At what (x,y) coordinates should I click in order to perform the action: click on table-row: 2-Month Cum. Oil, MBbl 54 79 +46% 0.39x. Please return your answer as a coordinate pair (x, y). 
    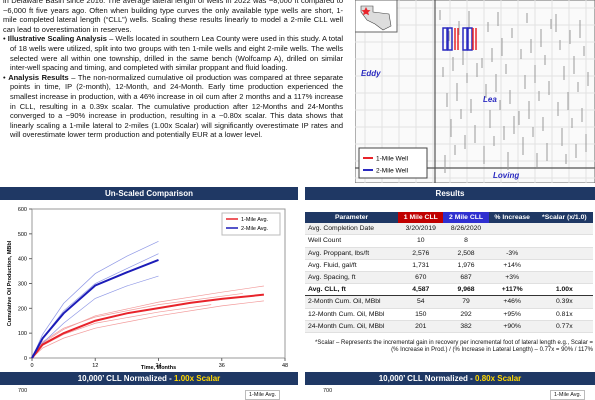
    Looking at the image, I should click on (449, 302).